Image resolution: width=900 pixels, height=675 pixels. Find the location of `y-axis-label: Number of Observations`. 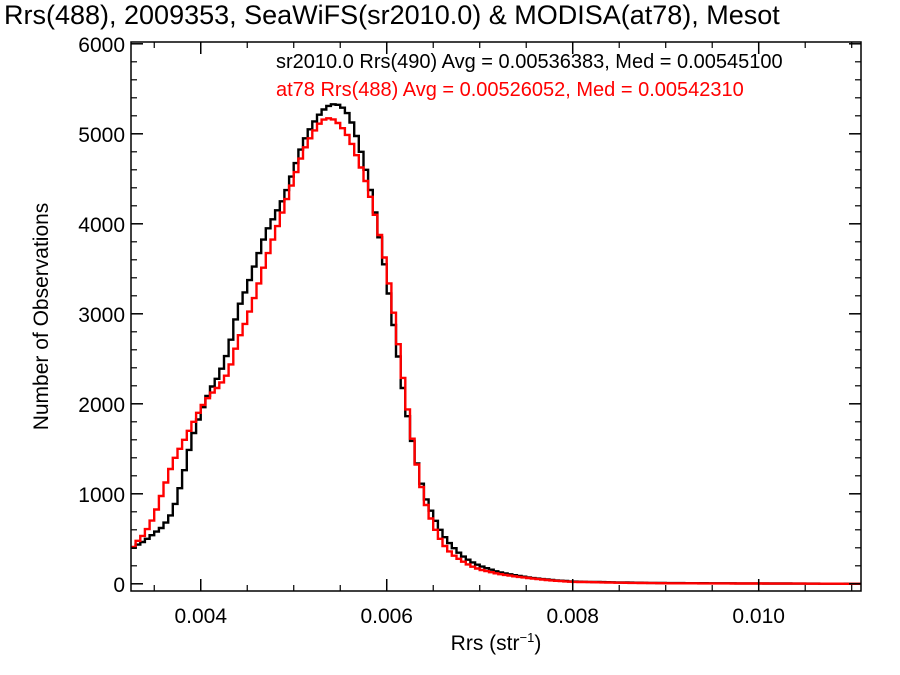

y-axis-label: Number of Observations is located at coordinates (41, 317).